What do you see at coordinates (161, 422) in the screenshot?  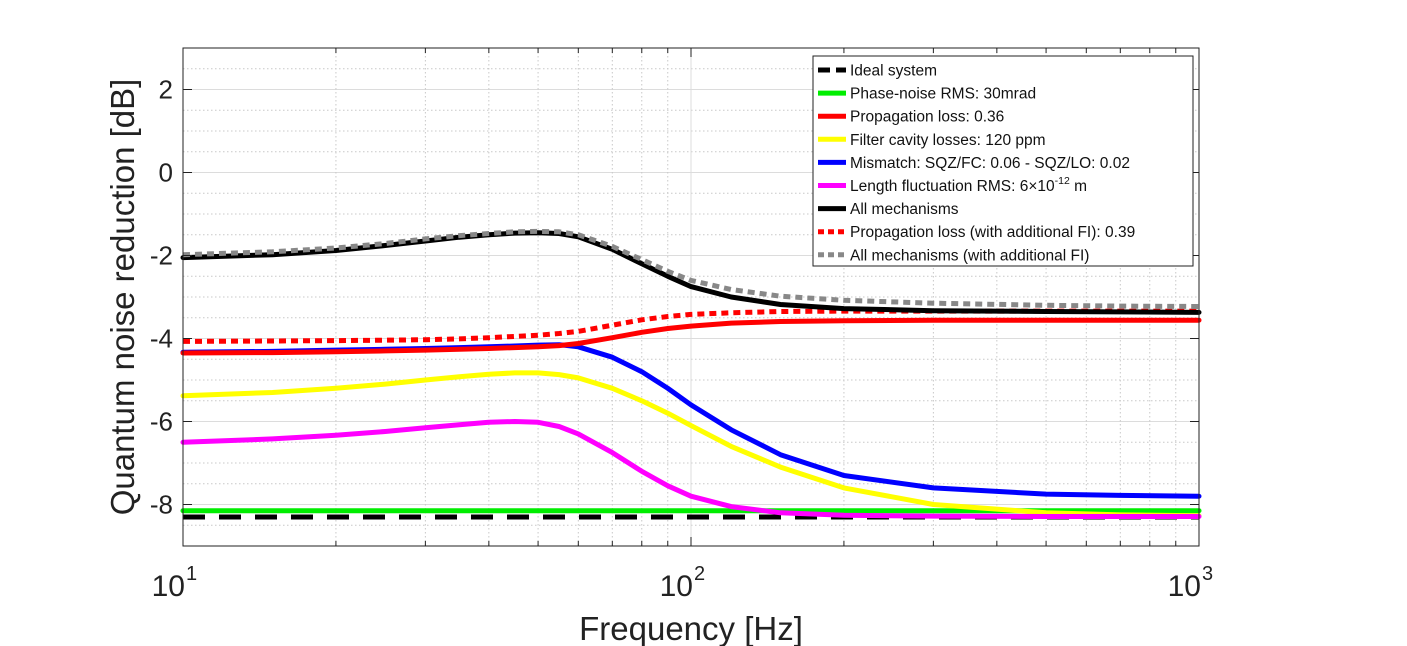 I see `y-tick-label: -6` at bounding box center [161, 422].